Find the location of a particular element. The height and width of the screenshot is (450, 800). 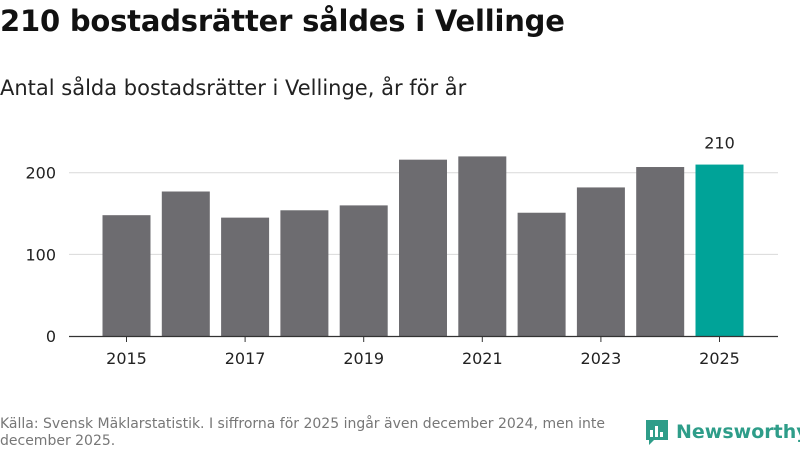

bar-2017 is located at coordinates (245, 276).